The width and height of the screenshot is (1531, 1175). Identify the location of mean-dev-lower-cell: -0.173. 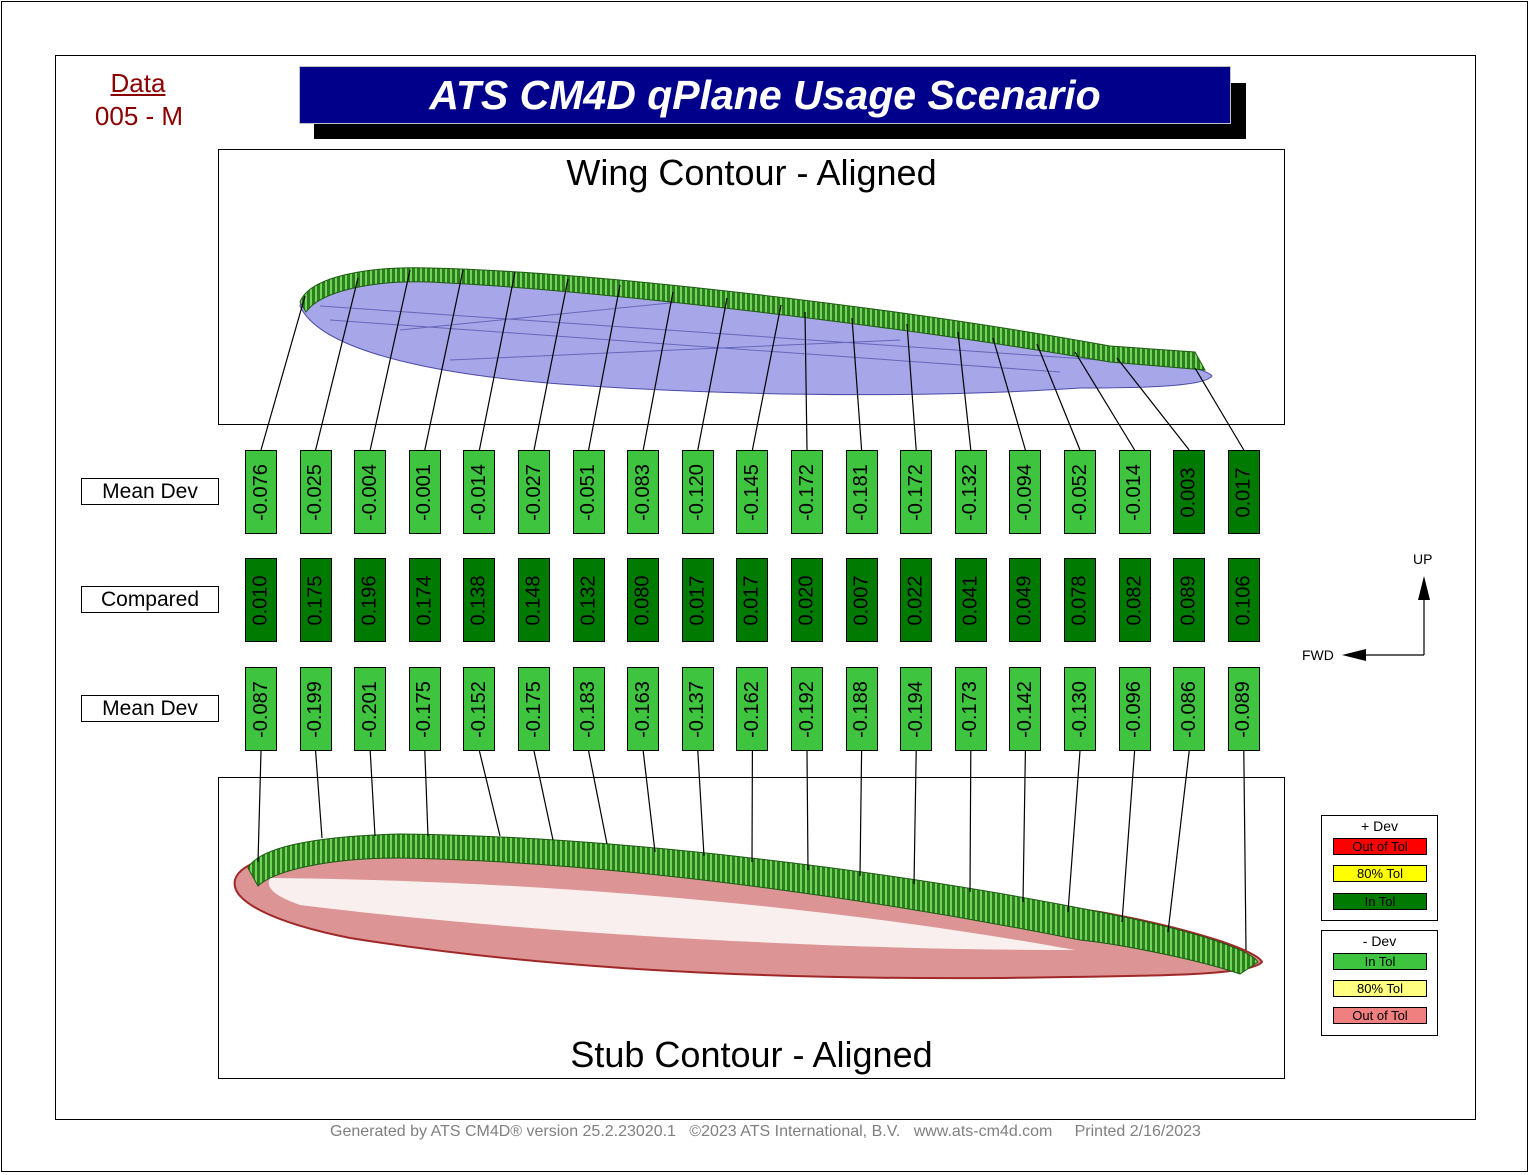
(970, 709).